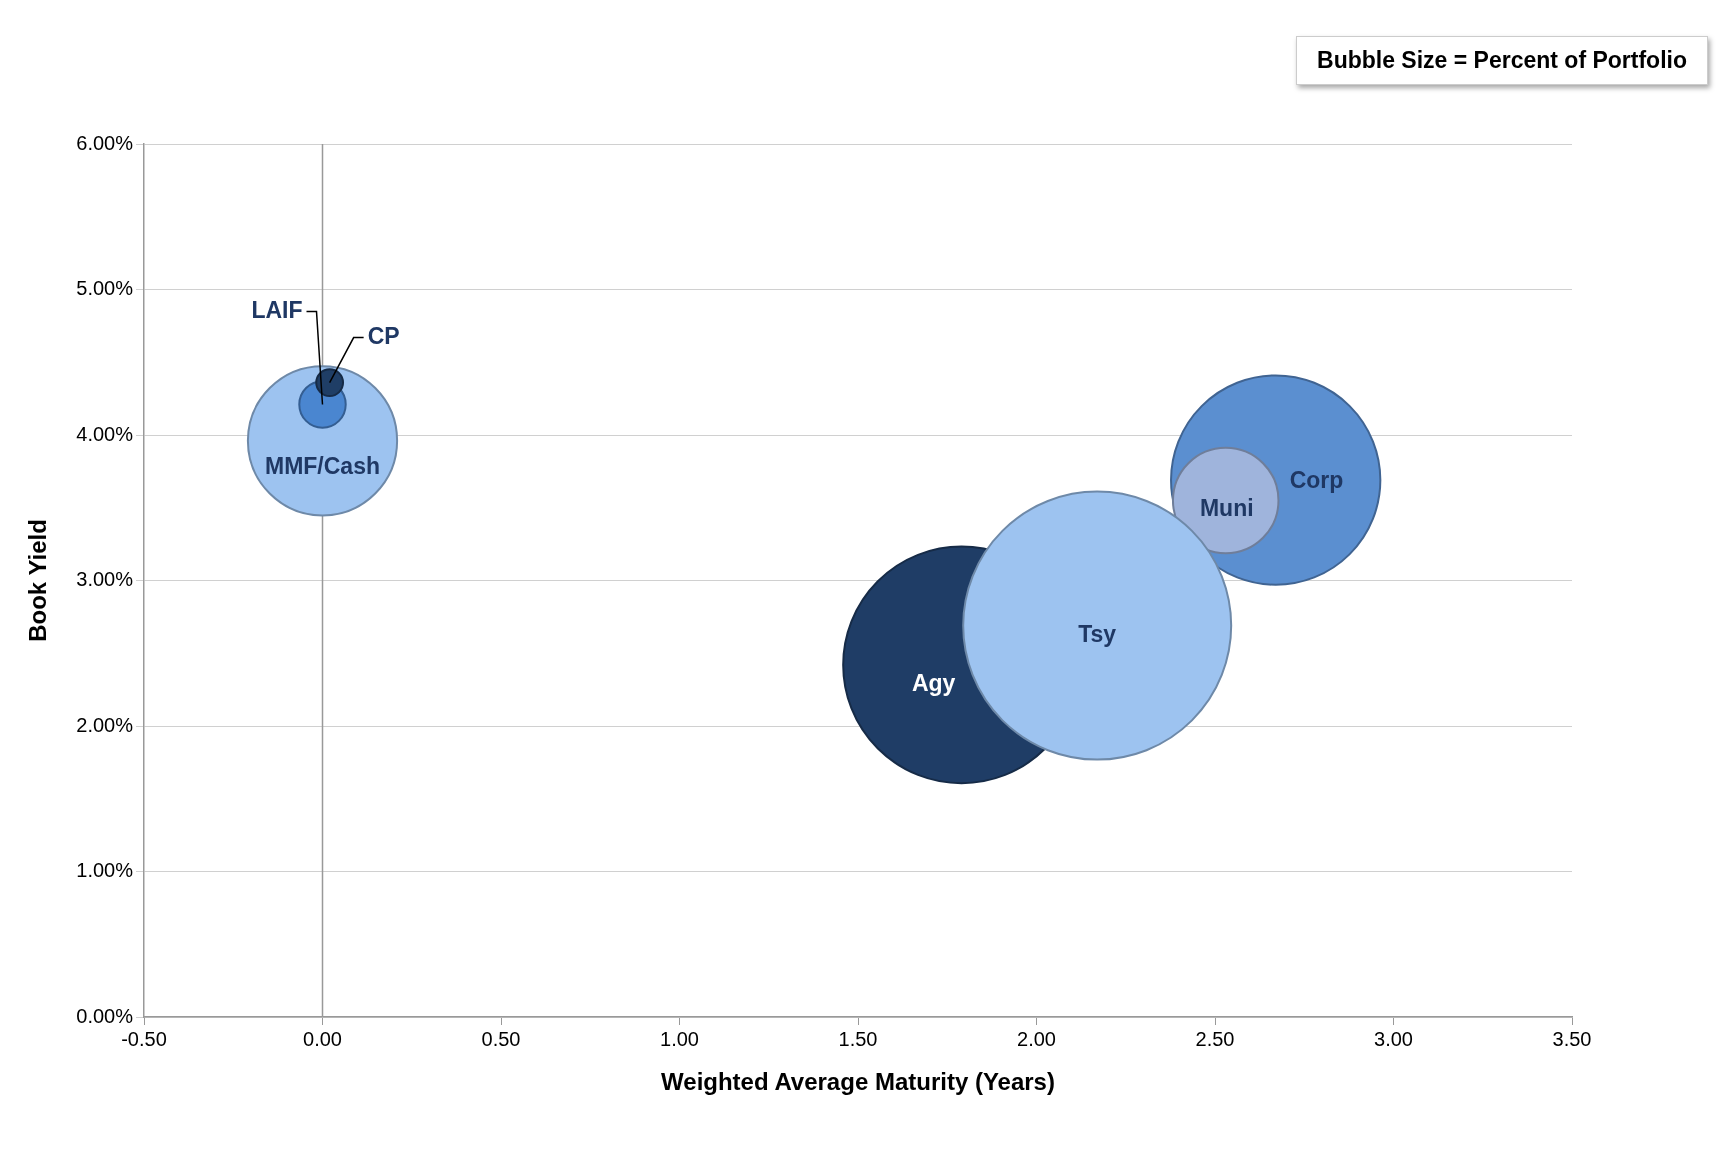 The width and height of the screenshot is (1717, 1162). I want to click on x-tick-label: 0.50, so click(501, 1038).